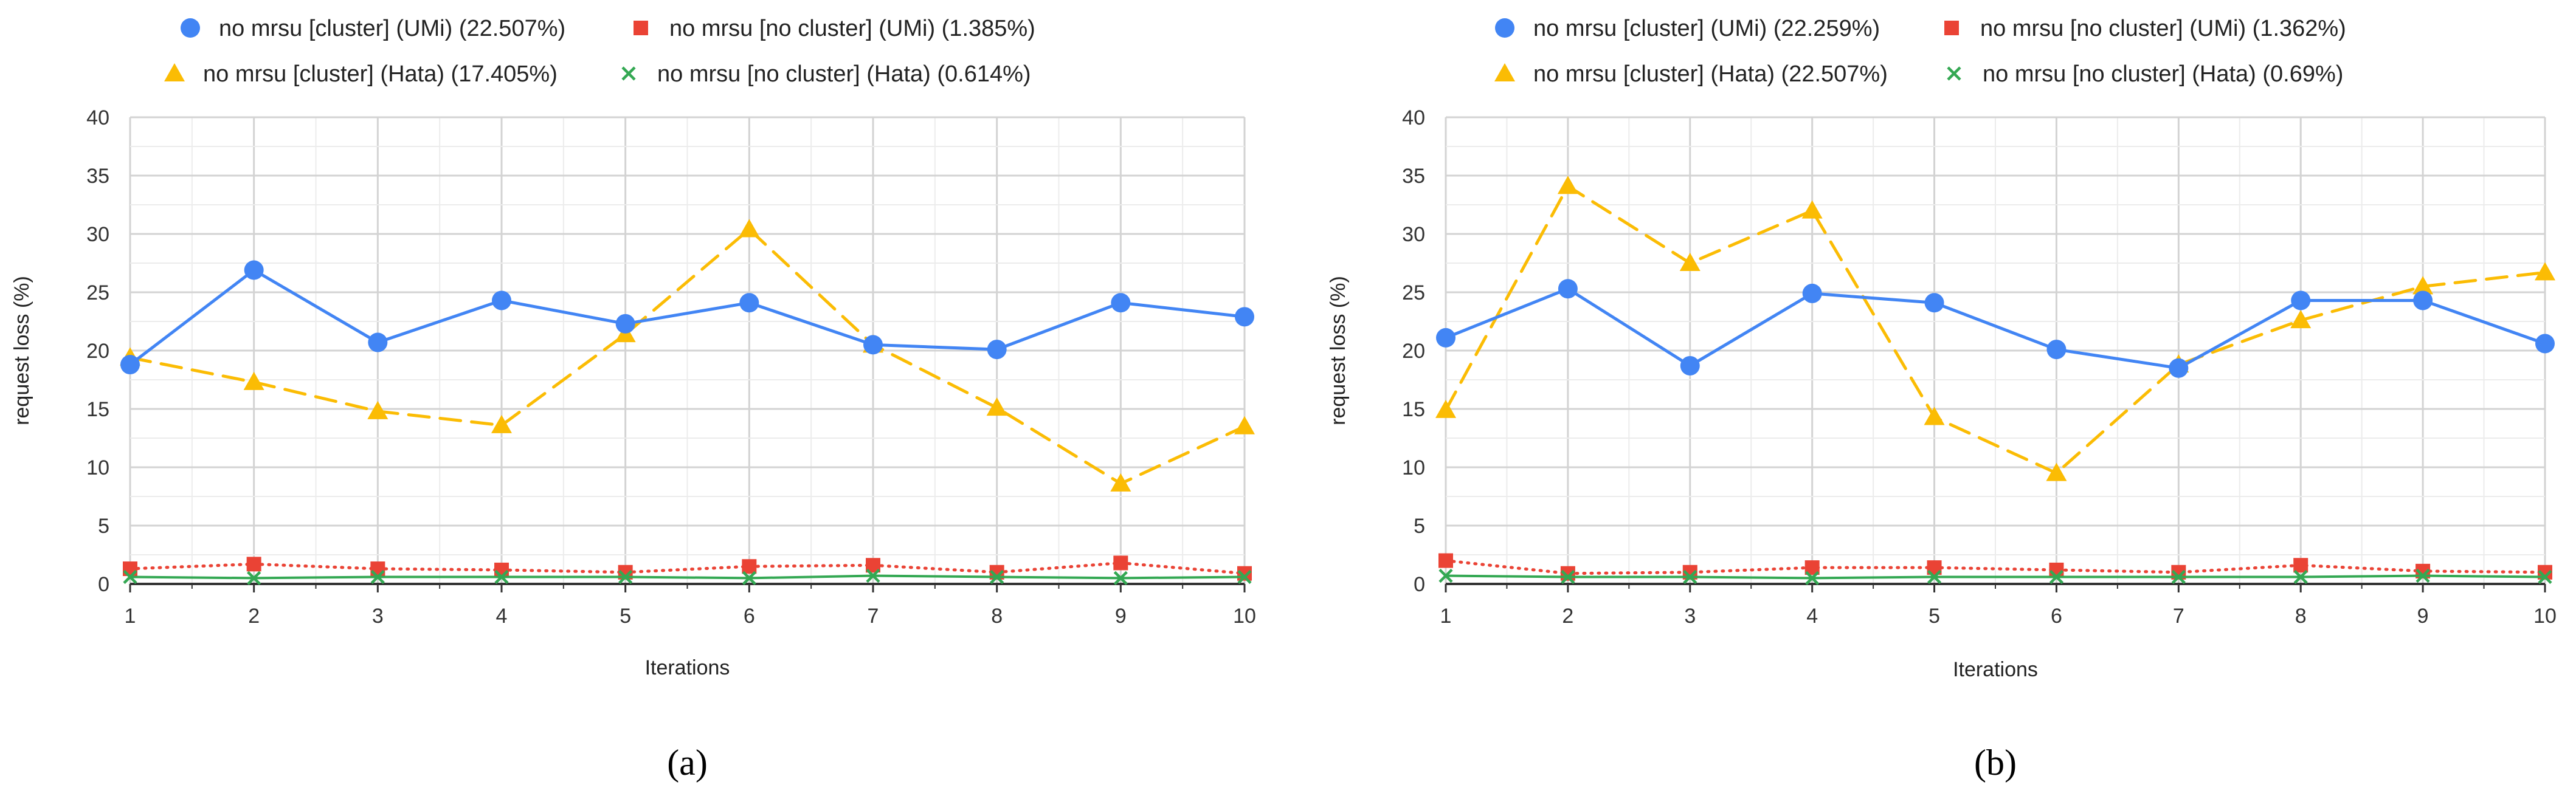 The width and height of the screenshot is (2576, 796). What do you see at coordinates (1995, 669) in the screenshot?
I see `x-axis-label: Iterations` at bounding box center [1995, 669].